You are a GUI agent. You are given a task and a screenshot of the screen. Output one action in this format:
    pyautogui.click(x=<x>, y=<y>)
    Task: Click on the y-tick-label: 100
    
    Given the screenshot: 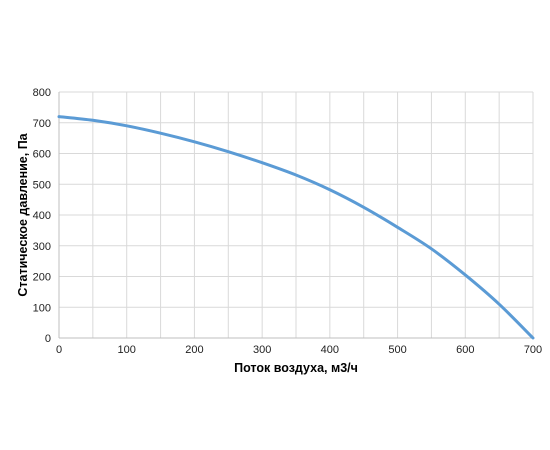 What is the action you would take?
    pyautogui.click(x=42, y=308)
    